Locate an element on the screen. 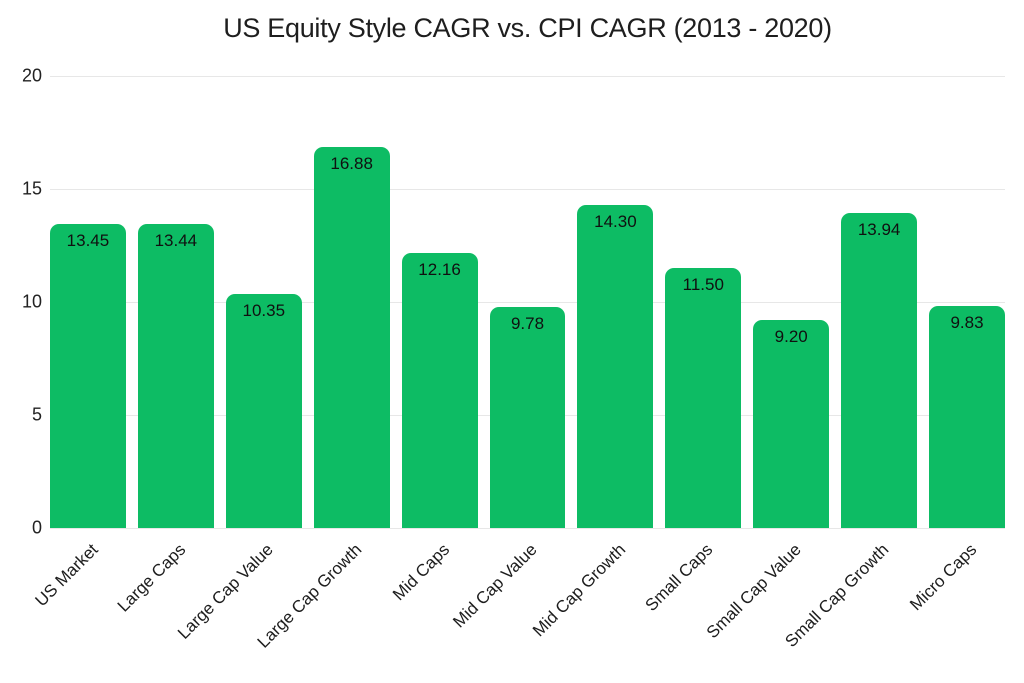 The height and width of the screenshot is (683, 1024). bar: 9.83 is located at coordinates (967, 416).